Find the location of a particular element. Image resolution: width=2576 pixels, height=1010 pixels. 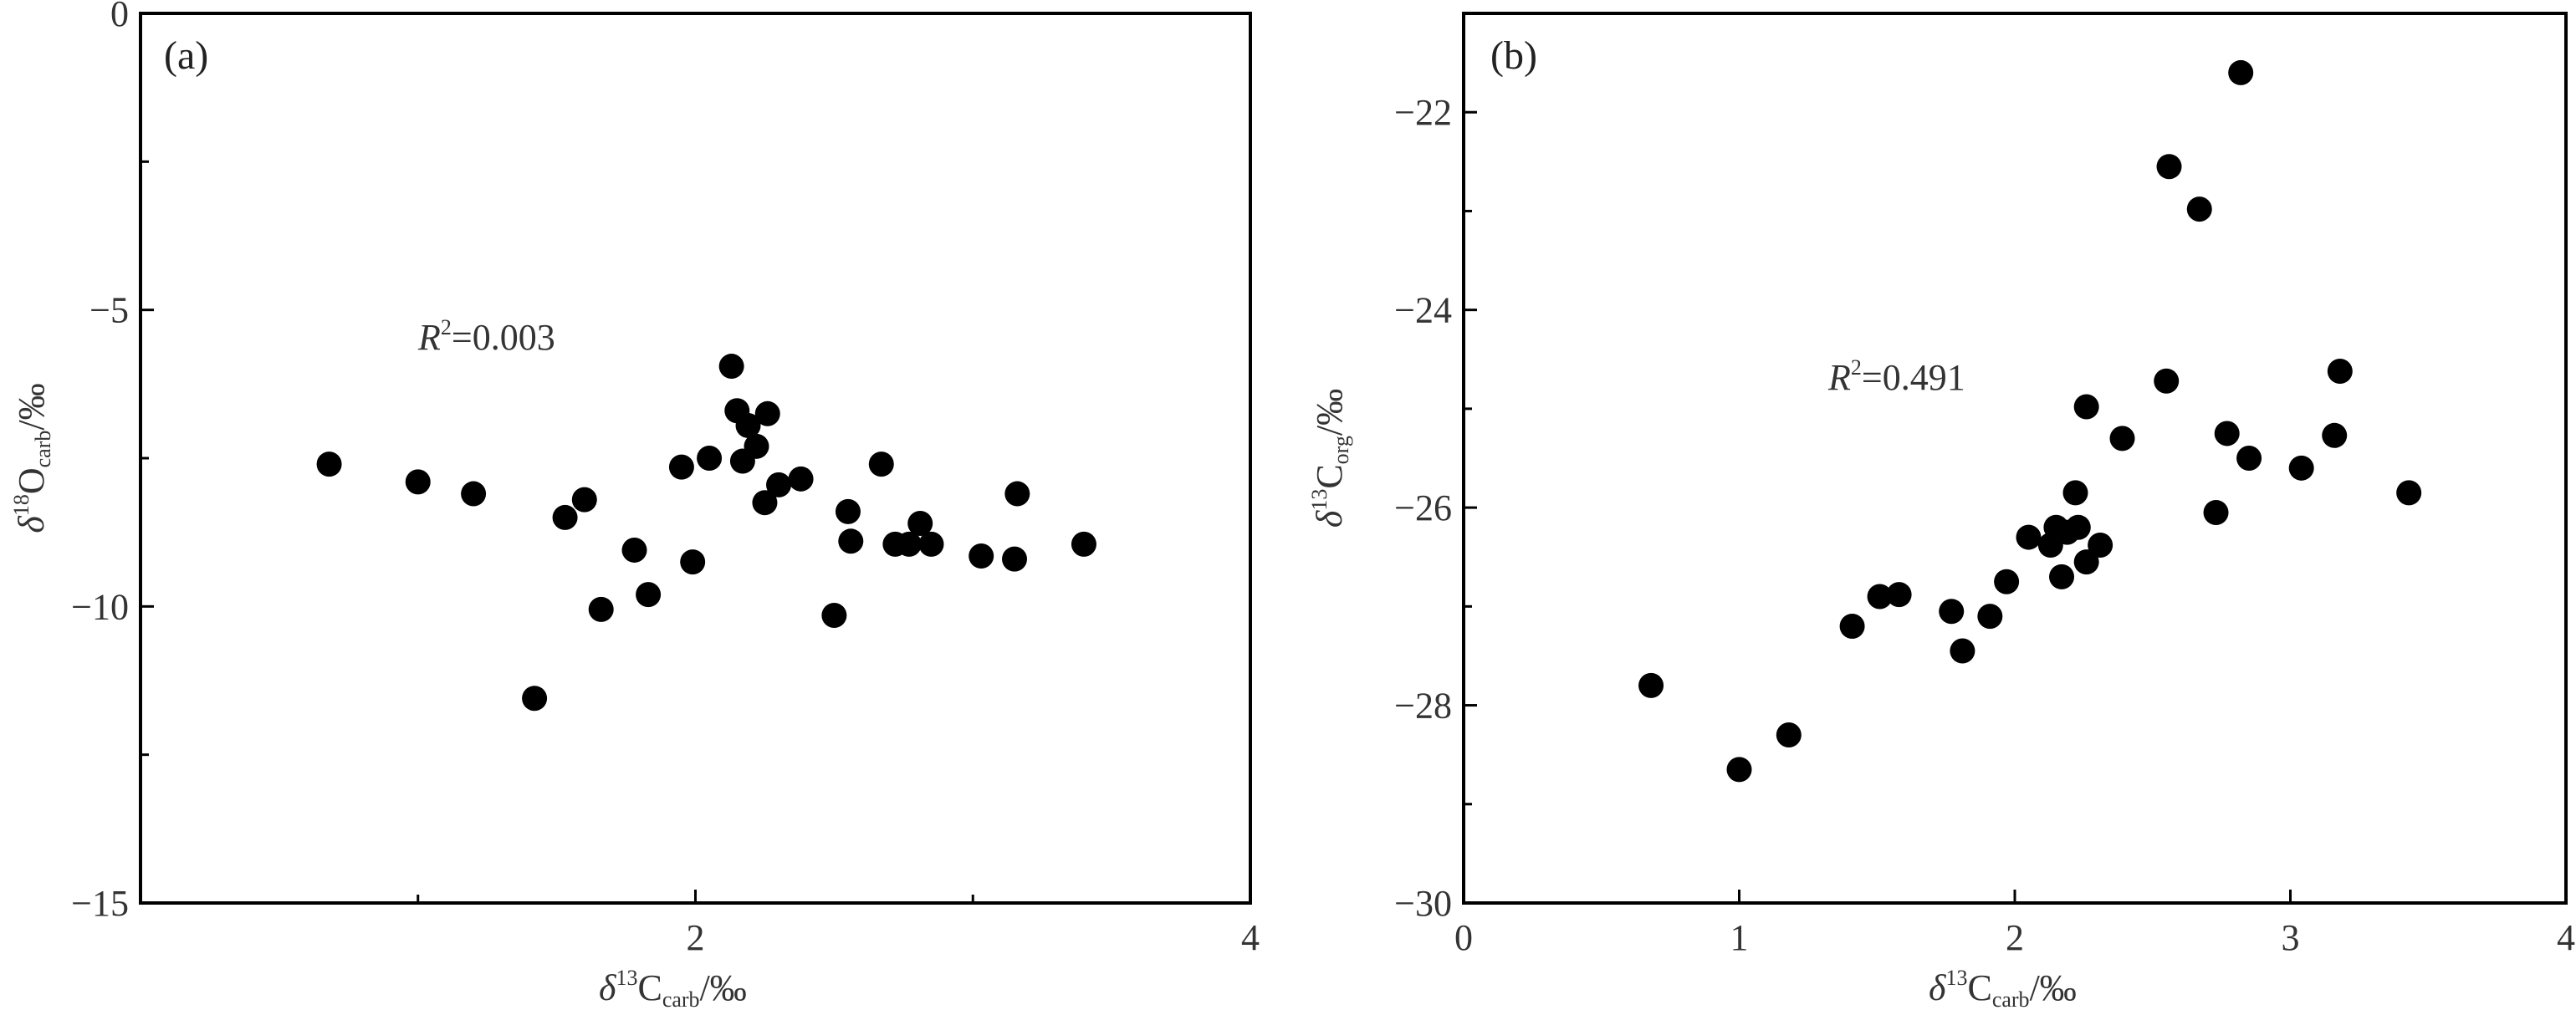

panel-a-y-tick-label: −5 is located at coordinates (109, 310).